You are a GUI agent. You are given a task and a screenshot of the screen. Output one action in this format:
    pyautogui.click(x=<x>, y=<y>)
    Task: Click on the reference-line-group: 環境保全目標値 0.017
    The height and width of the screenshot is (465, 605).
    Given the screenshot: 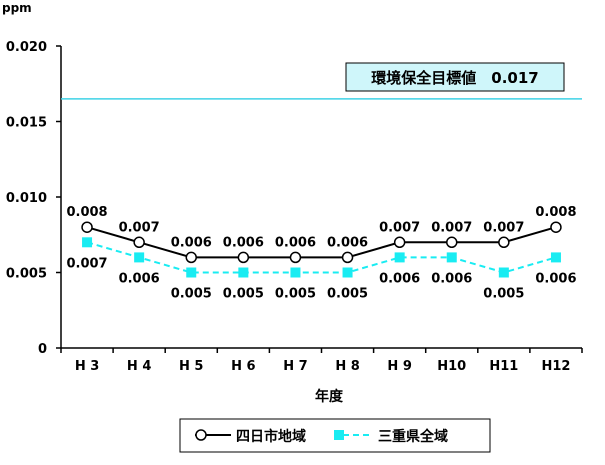 What is the action you would take?
    pyautogui.click(x=321, y=81)
    